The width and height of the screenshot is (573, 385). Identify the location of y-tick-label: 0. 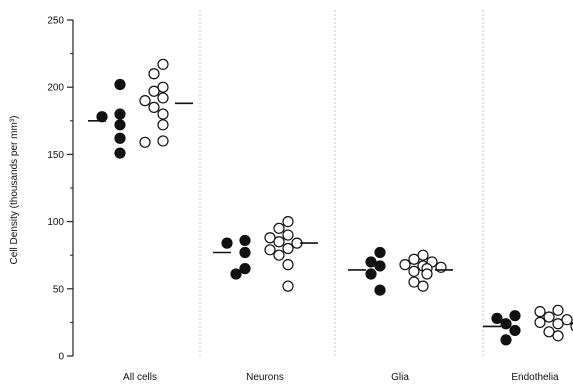
(61, 357).